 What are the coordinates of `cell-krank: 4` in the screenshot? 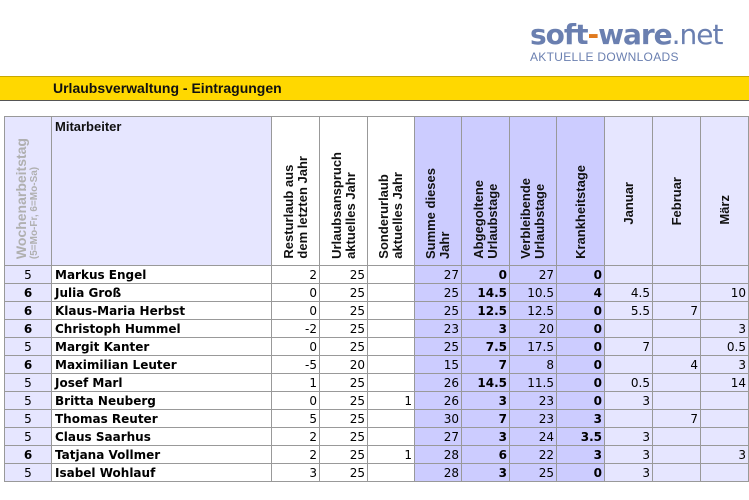 It's located at (580, 292).